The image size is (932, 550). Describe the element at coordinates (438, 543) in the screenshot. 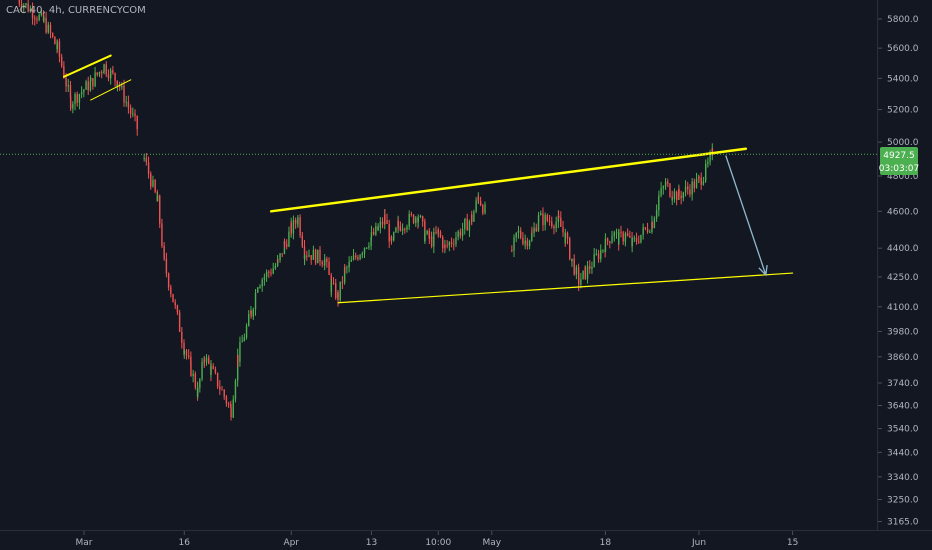

I see `time-tick-label: 10:00` at that location.